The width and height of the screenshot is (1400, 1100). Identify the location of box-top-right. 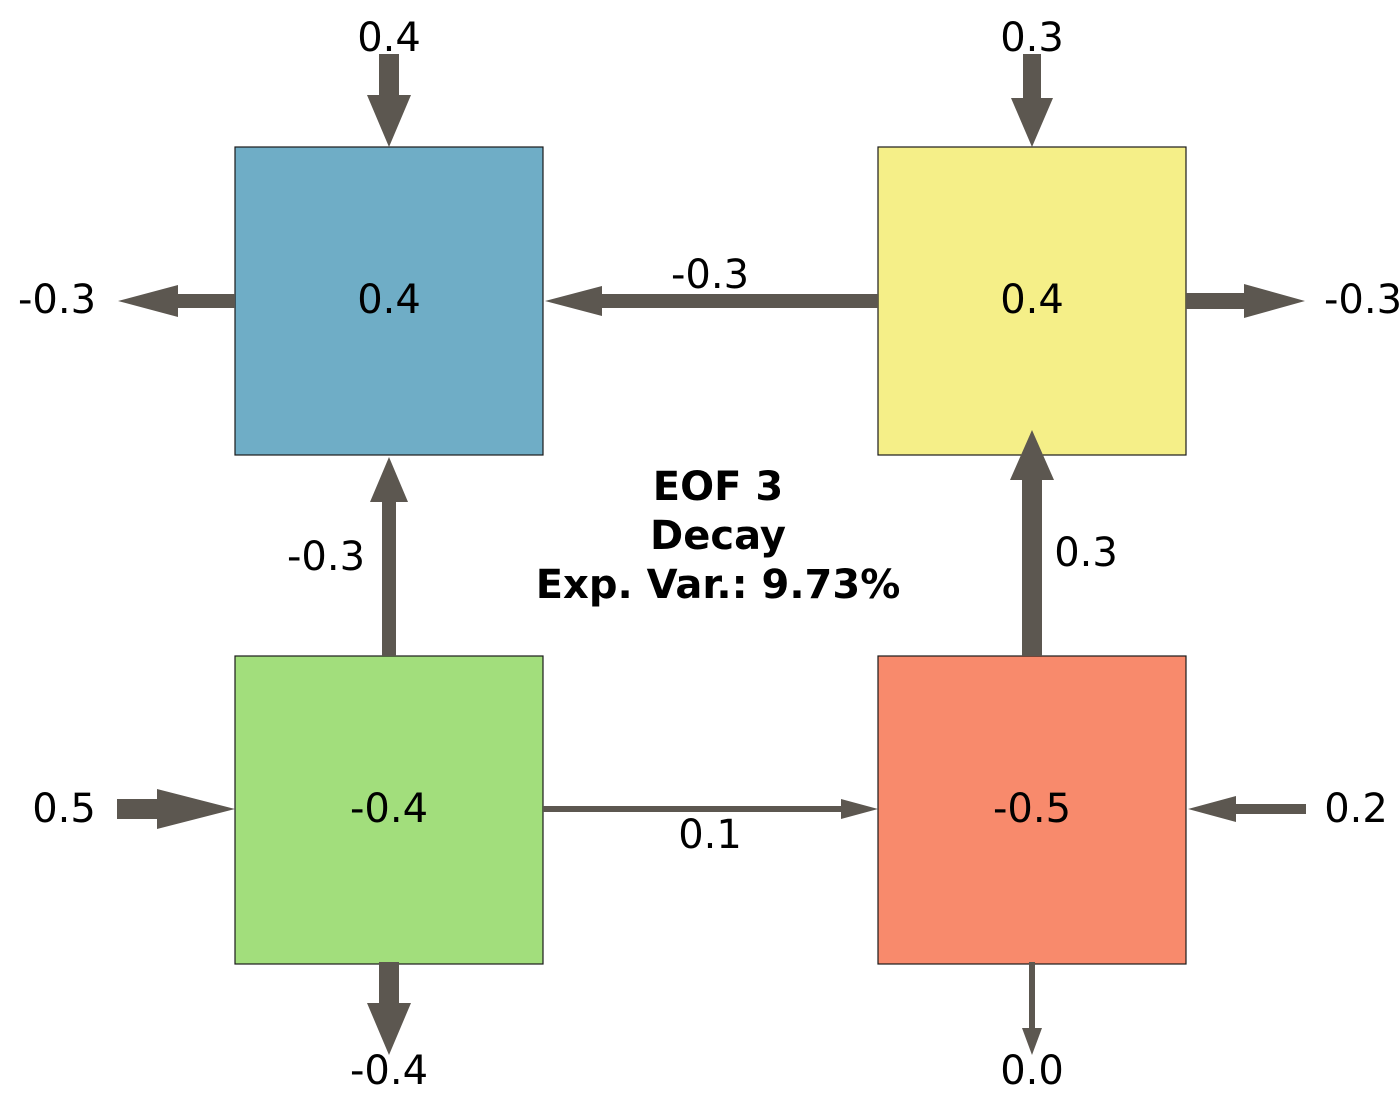
(1032, 301).